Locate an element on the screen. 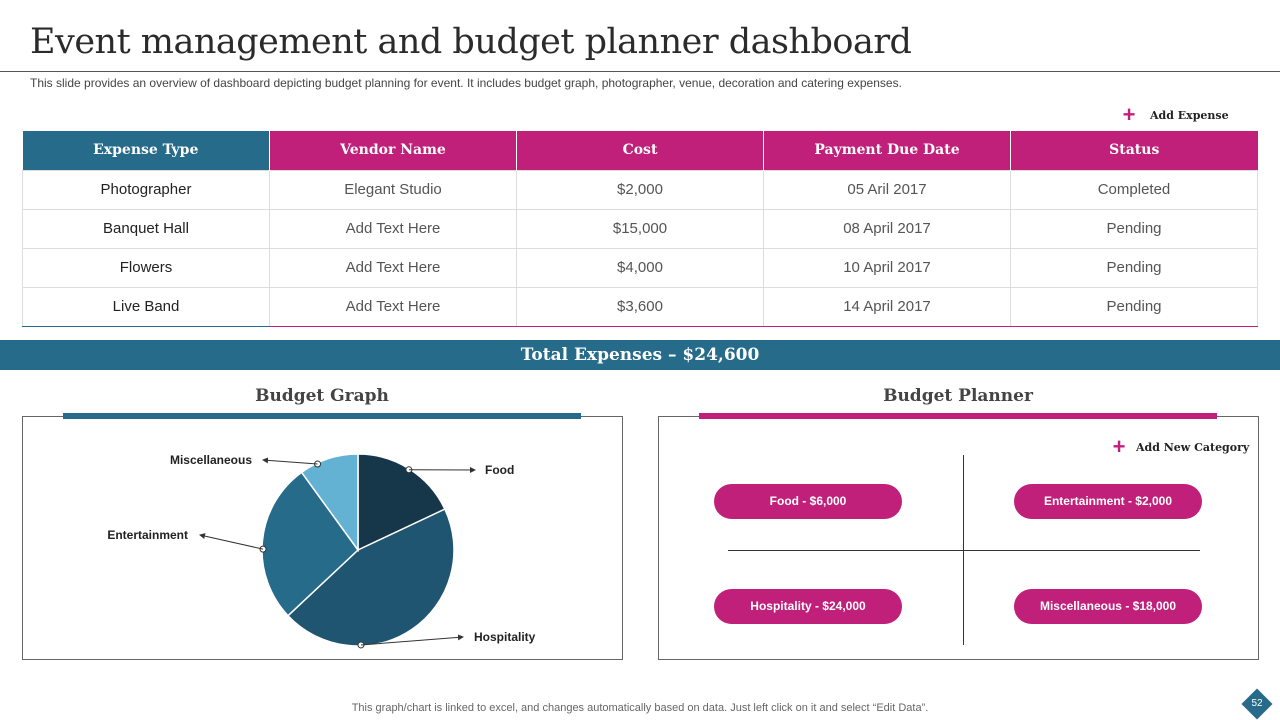 The height and width of the screenshot is (720, 1280). header-cost: Cost is located at coordinates (640, 150).